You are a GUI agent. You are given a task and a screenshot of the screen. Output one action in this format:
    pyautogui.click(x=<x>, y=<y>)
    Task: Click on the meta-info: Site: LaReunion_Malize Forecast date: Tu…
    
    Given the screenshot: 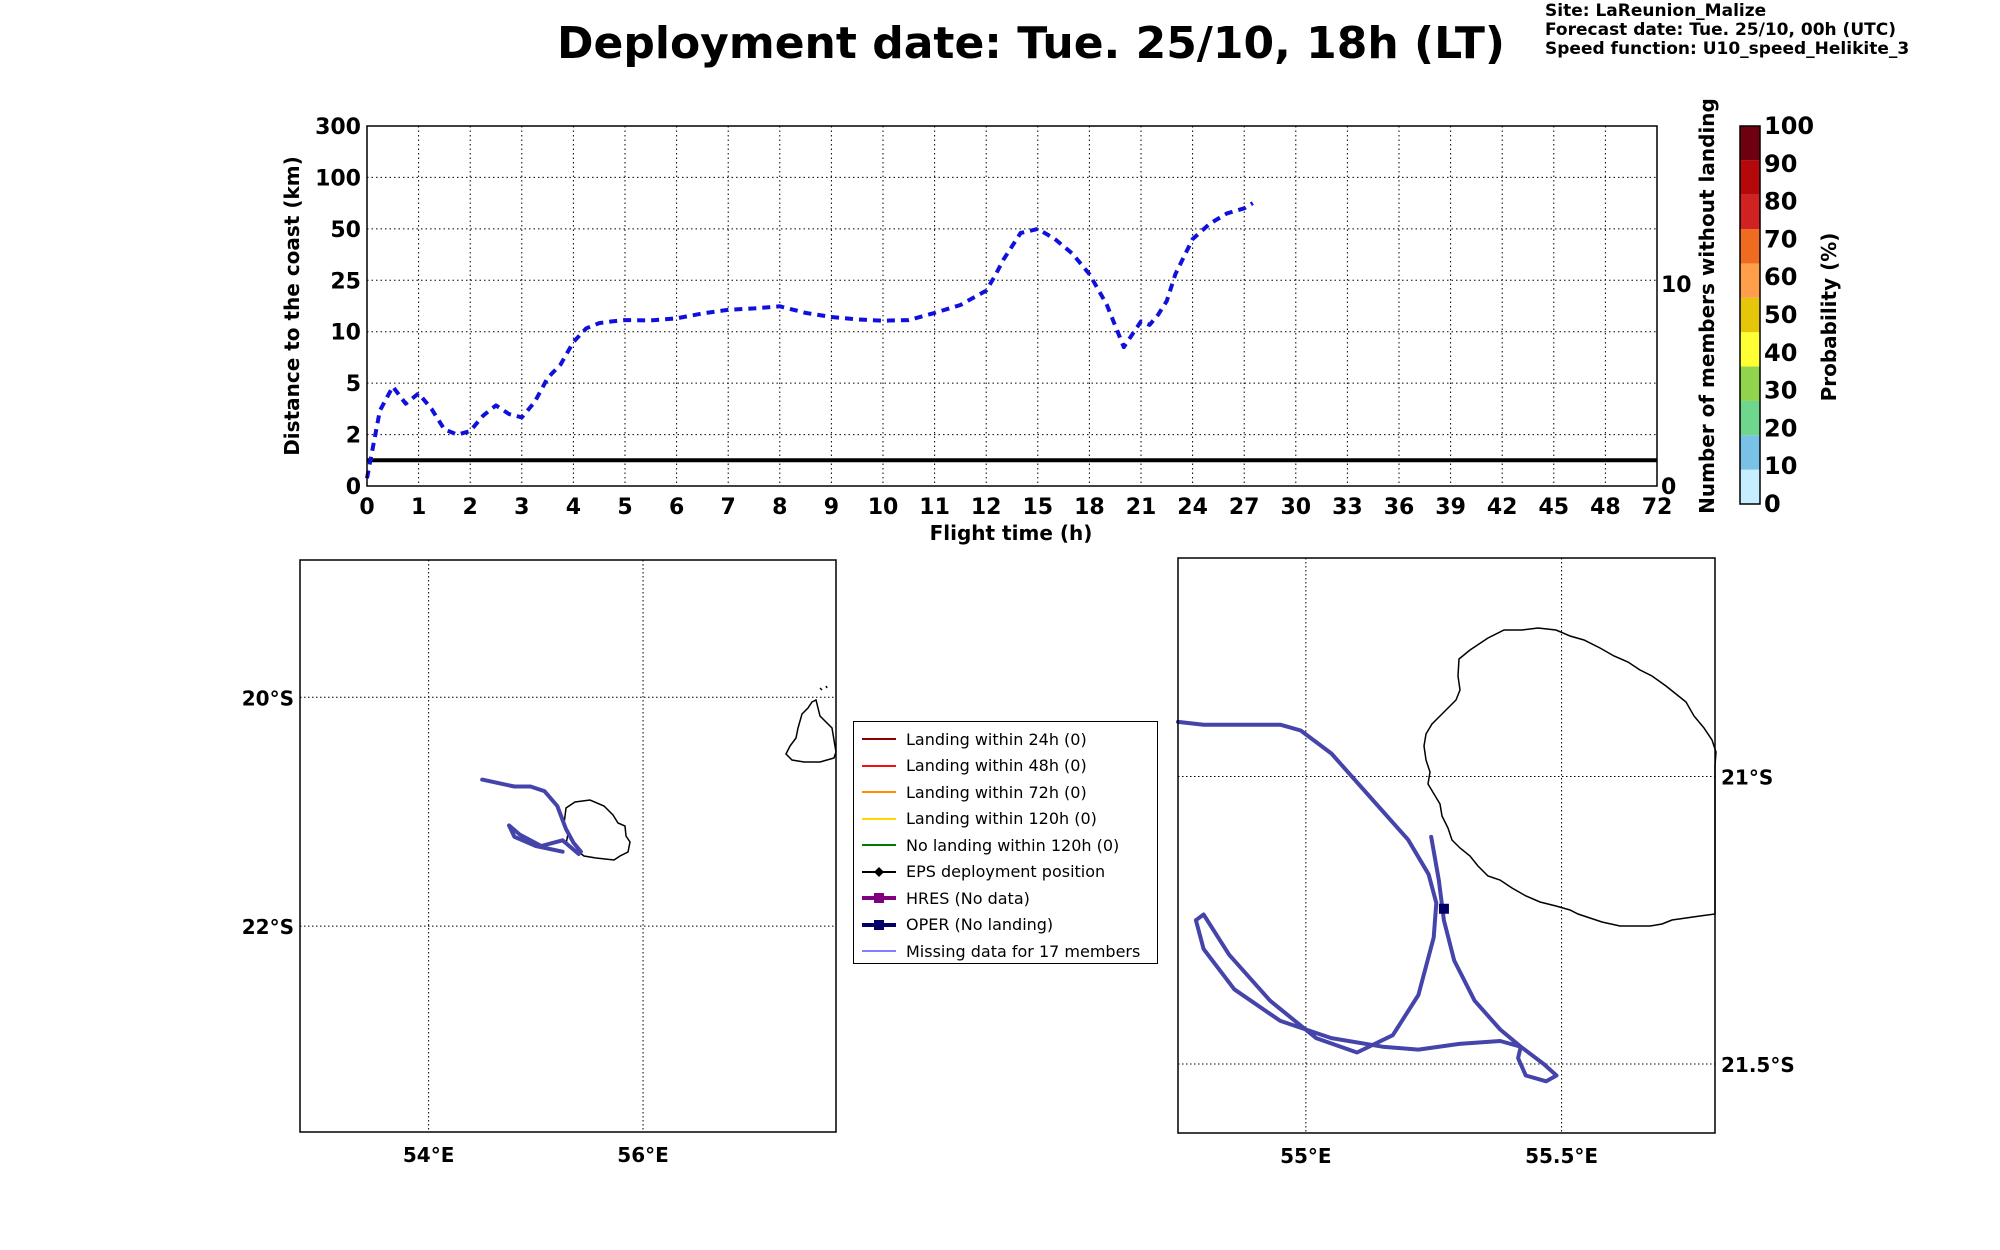 What is the action you would take?
    pyautogui.click(x=1727, y=30)
    